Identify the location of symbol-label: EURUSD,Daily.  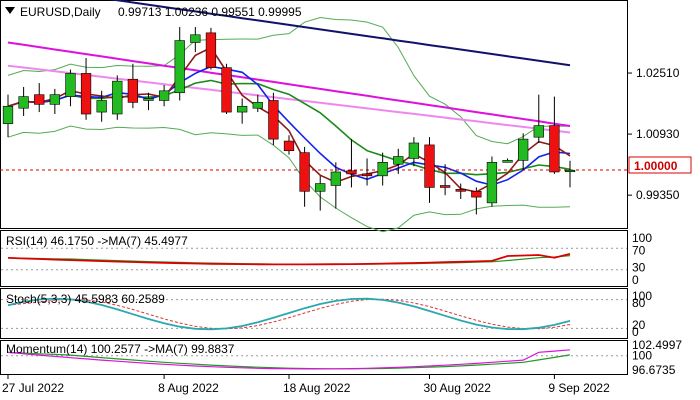
(60, 12).